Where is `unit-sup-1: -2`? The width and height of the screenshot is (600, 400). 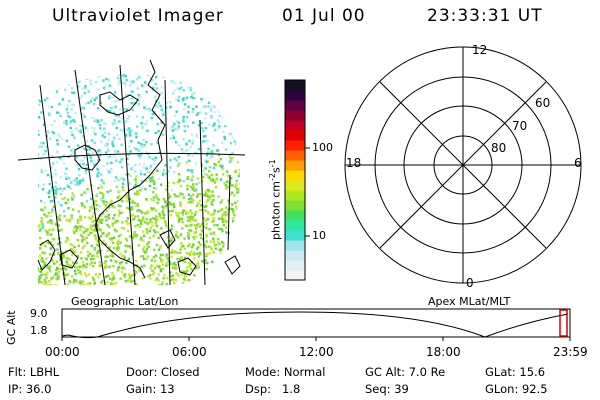
unit-sup-1: -2 is located at coordinates (272, 177).